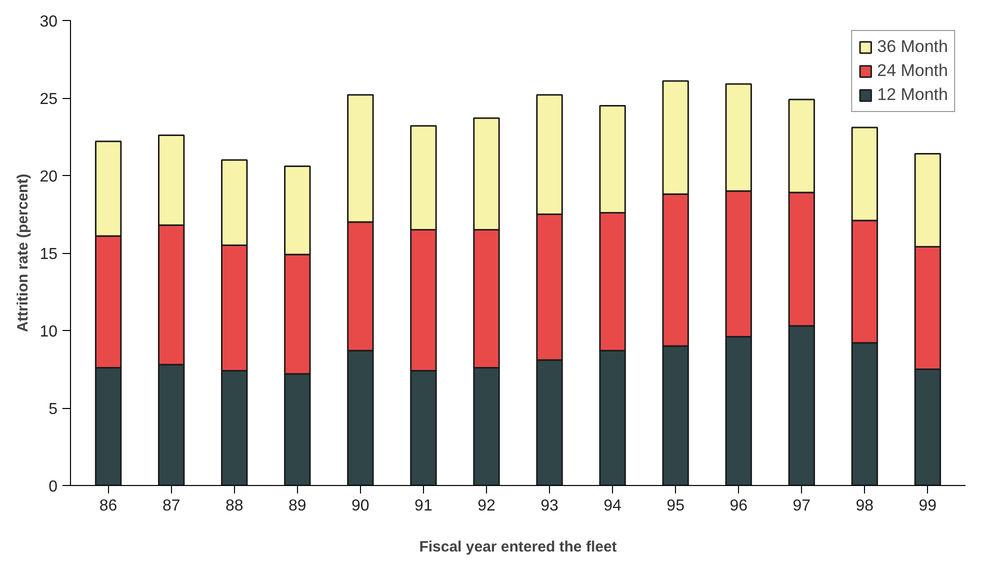  What do you see at coordinates (234, 506) in the screenshot?
I see `x-tick-label: 88` at bounding box center [234, 506].